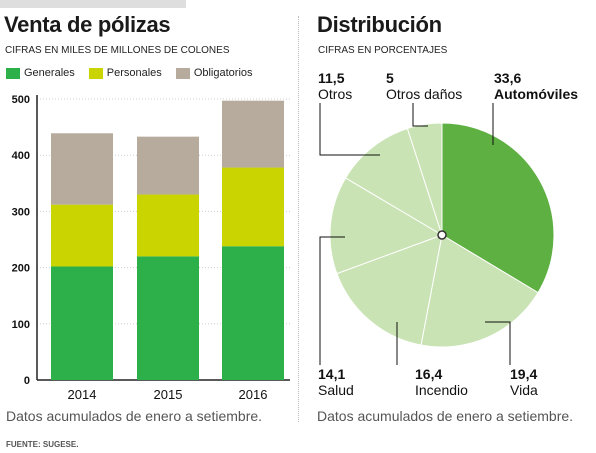 Image resolution: width=596 pixels, height=453 pixels. What do you see at coordinates (21, 269) in the screenshot?
I see `y-tick-label-200: 200` at bounding box center [21, 269].